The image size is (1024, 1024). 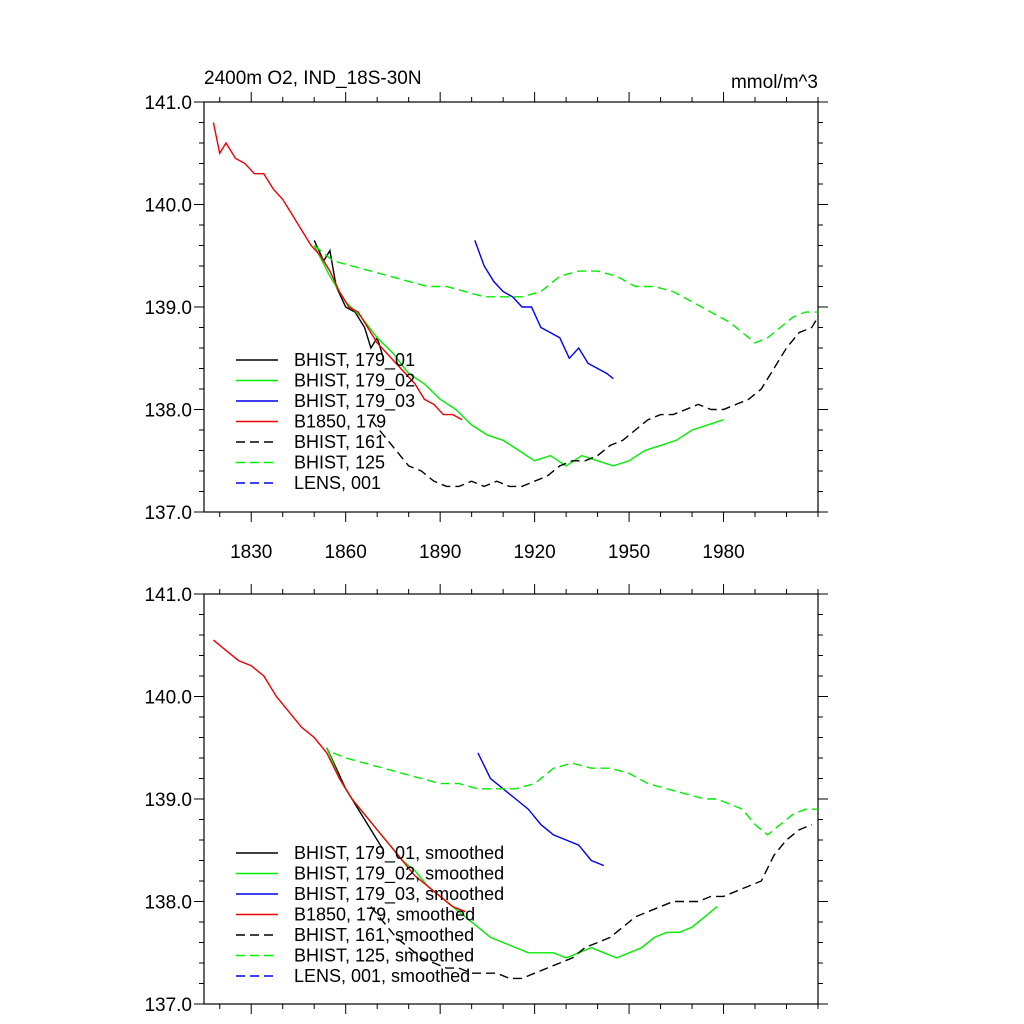 I want to click on legend-label: LENS, 001, smoothed, so click(x=382, y=976).